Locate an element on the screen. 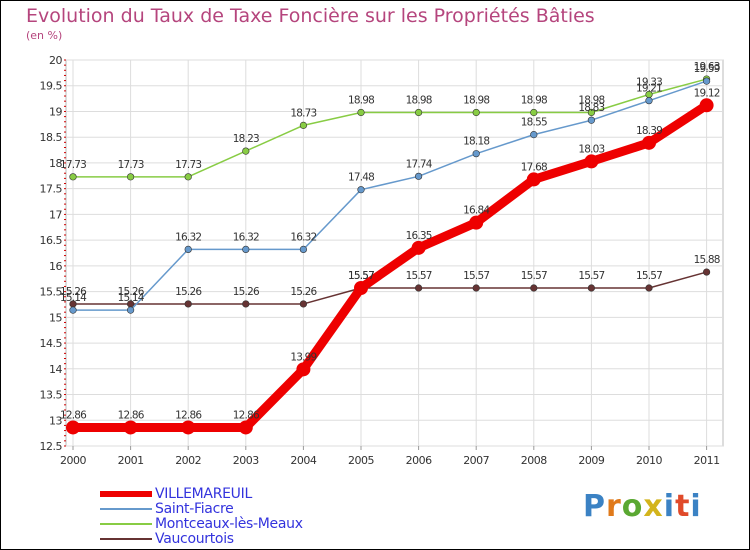 The height and width of the screenshot is (550, 750). data-label: 17.68 is located at coordinates (534, 167).